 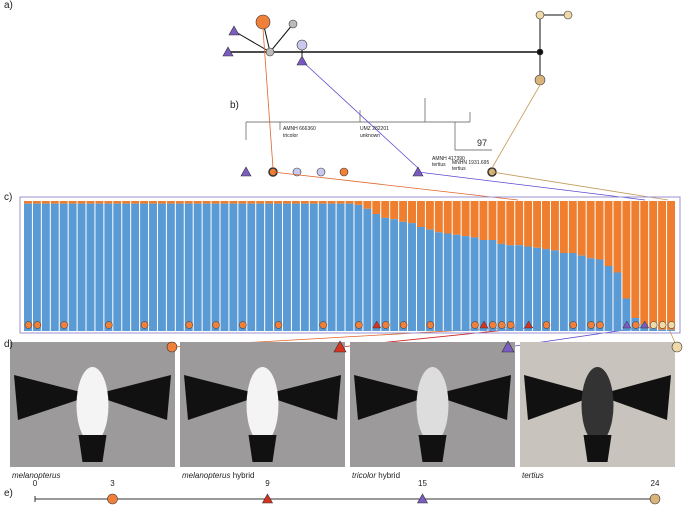 I want to click on taxon-name: tricolor, so click(x=364, y=475).